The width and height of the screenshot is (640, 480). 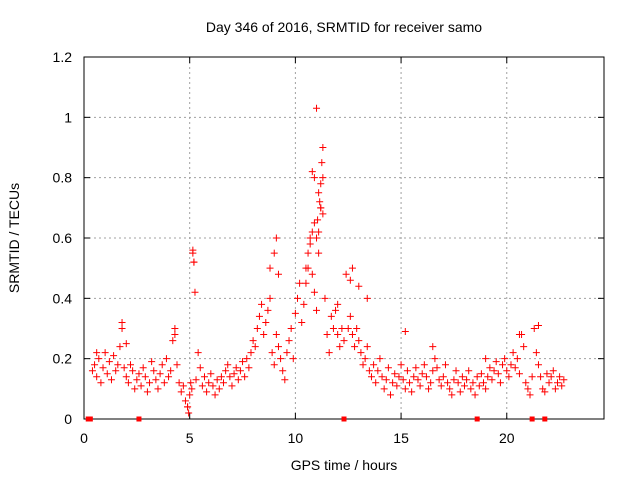 I want to click on y-axis-label: SRMTID / TECUs, so click(x=14, y=238).